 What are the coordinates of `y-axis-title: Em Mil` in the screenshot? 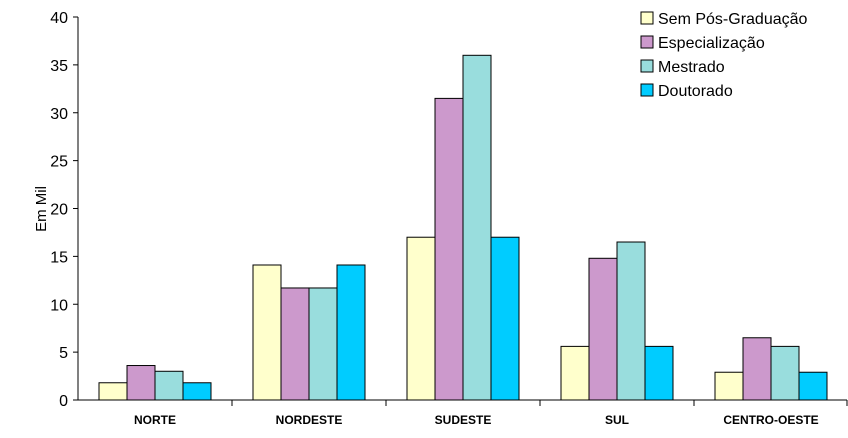 It's located at (41, 209).